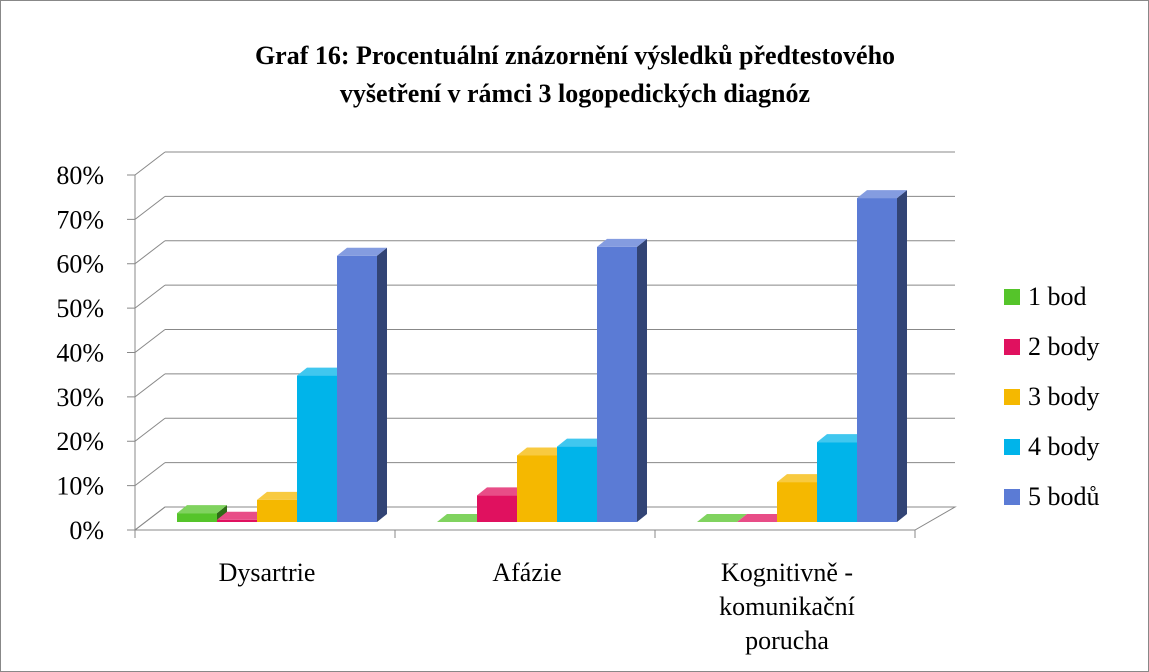 The height and width of the screenshot is (672, 1149). I want to click on y-tick-label: 70%, so click(80, 219).